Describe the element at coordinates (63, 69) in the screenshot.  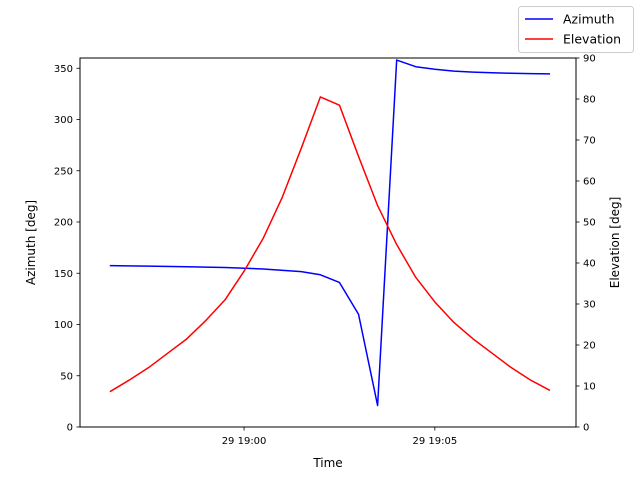
I see `y-left-tick-label: 350` at that location.